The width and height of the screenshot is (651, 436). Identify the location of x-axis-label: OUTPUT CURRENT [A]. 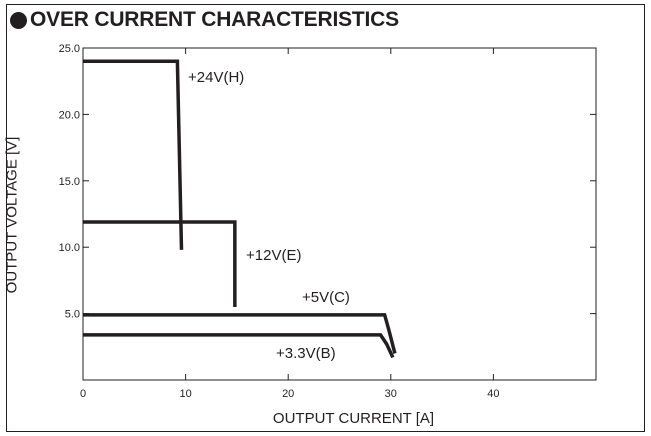
(353, 418).